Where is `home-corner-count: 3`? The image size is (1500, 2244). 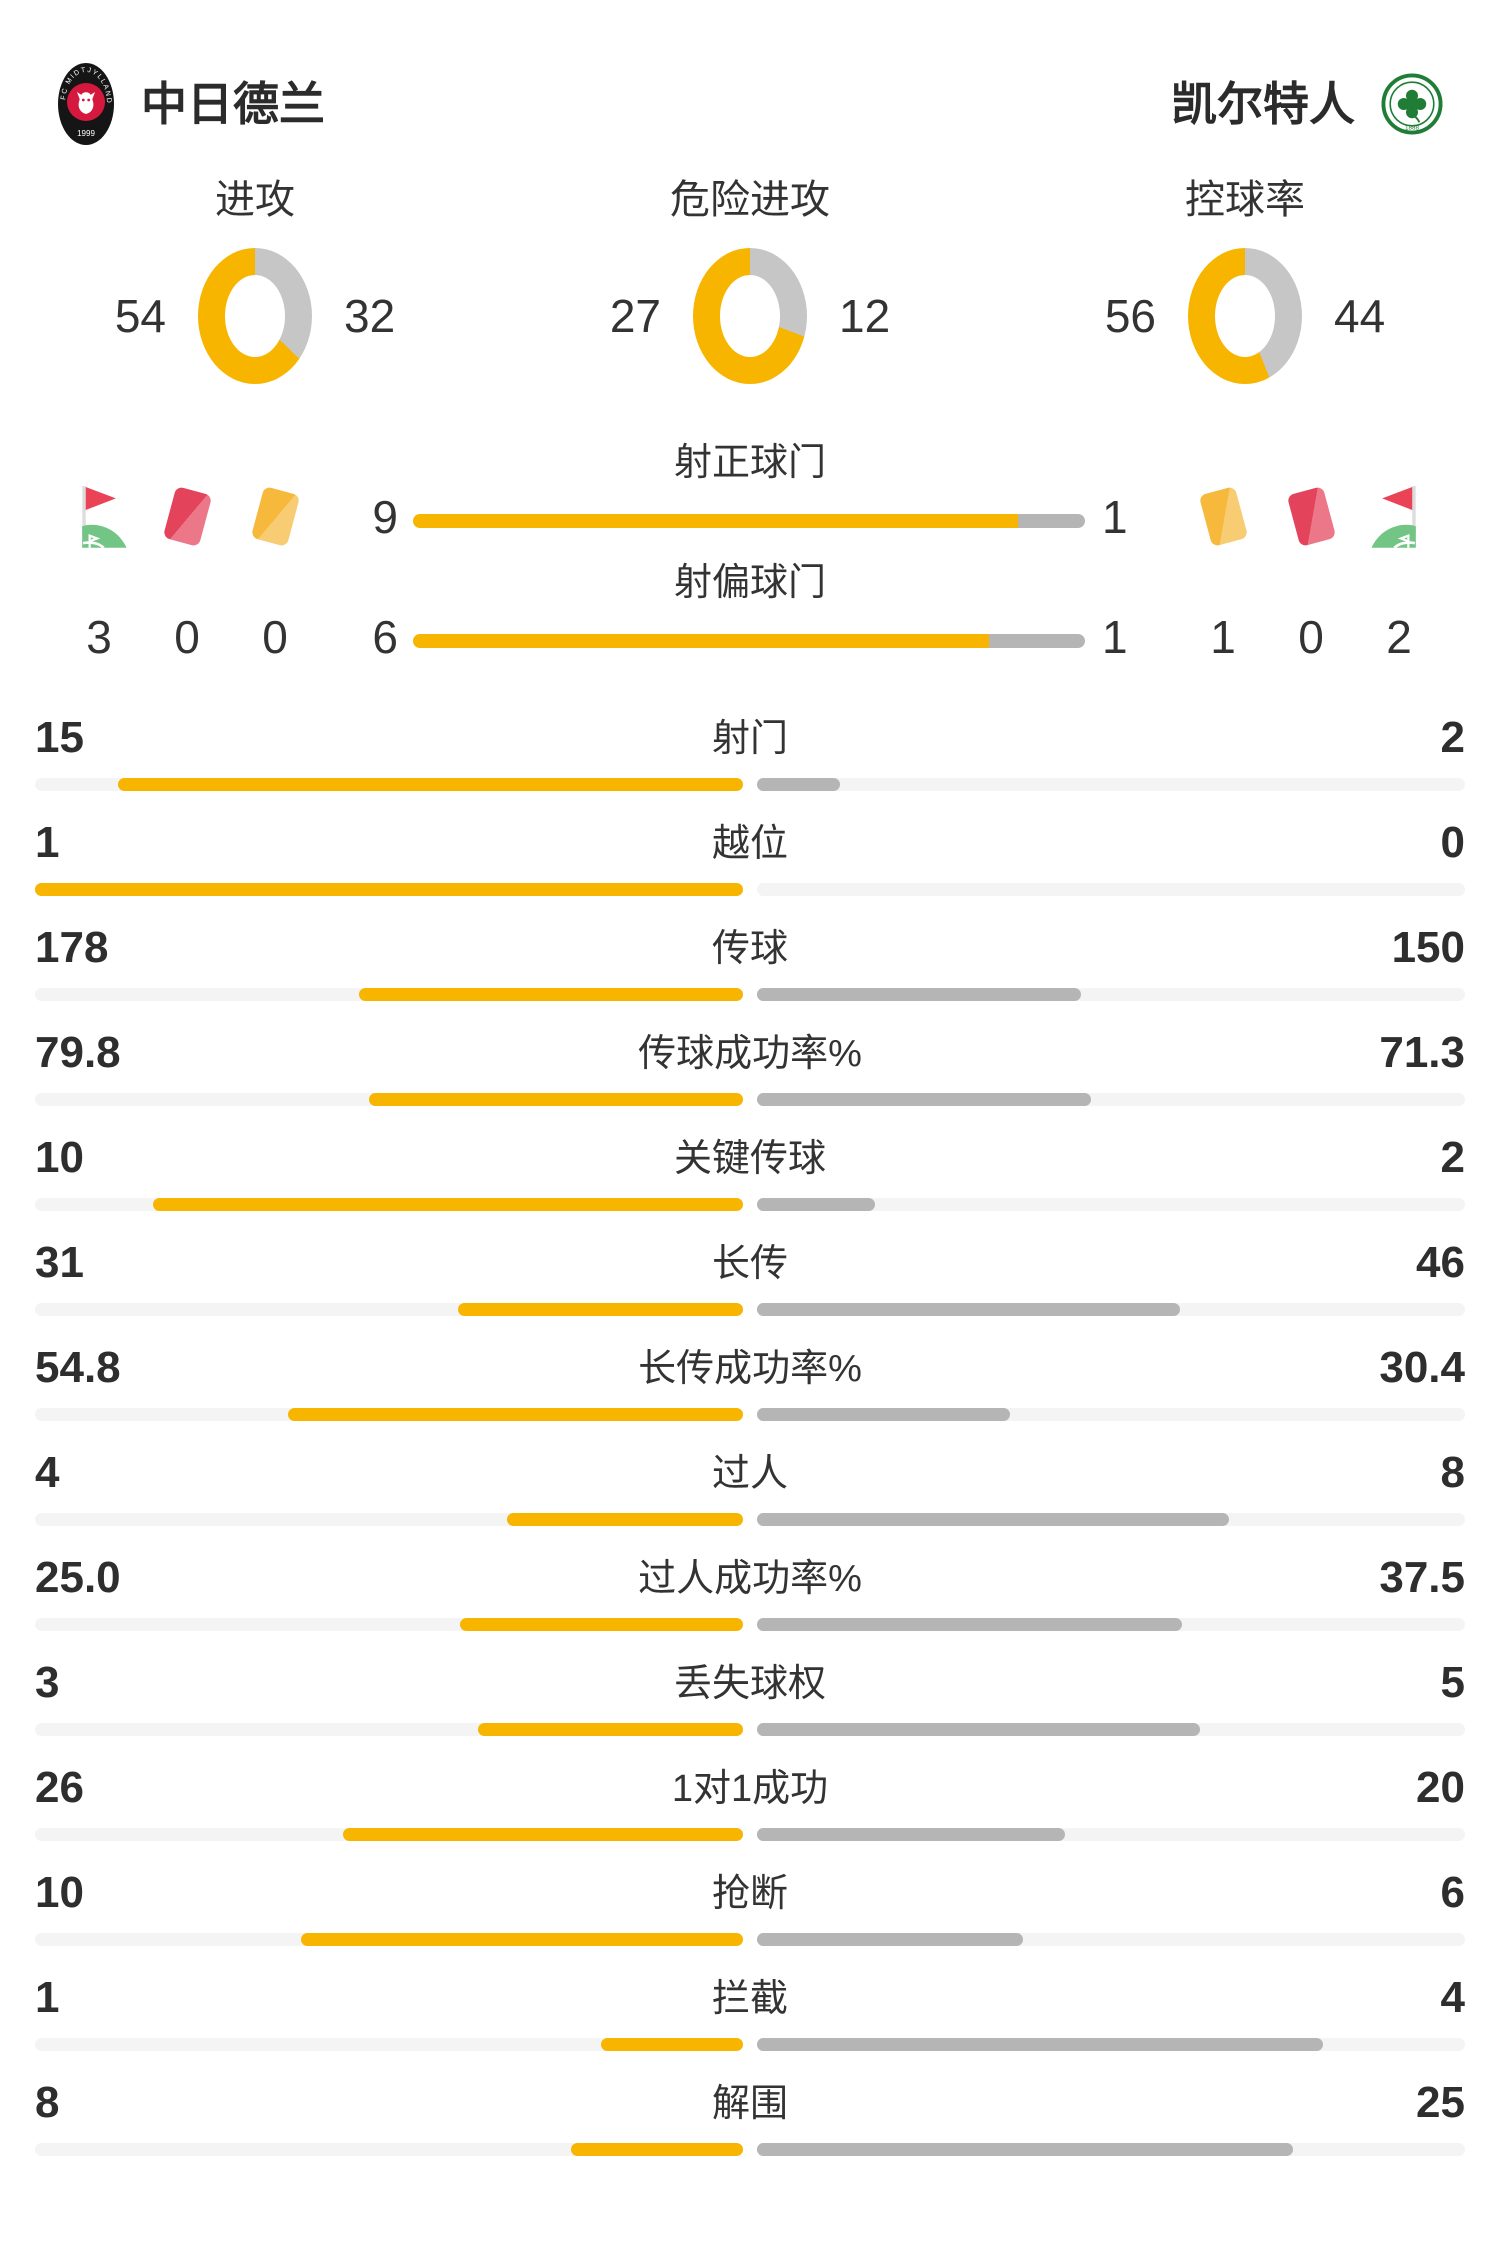 home-corner-count: 3 is located at coordinates (99, 637).